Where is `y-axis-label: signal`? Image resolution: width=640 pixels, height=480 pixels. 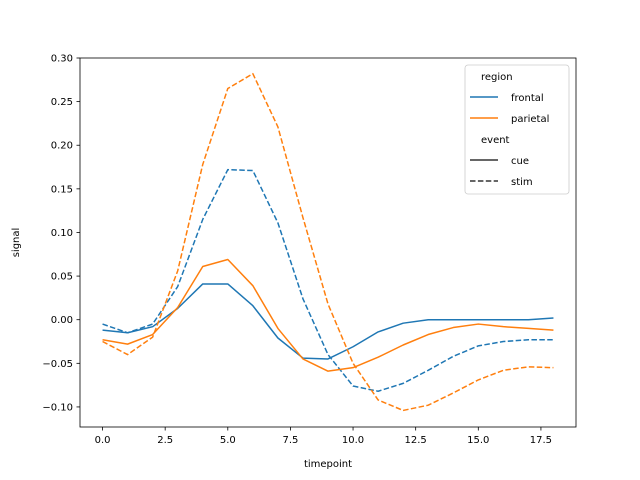 y-axis-label: signal is located at coordinates (16, 243).